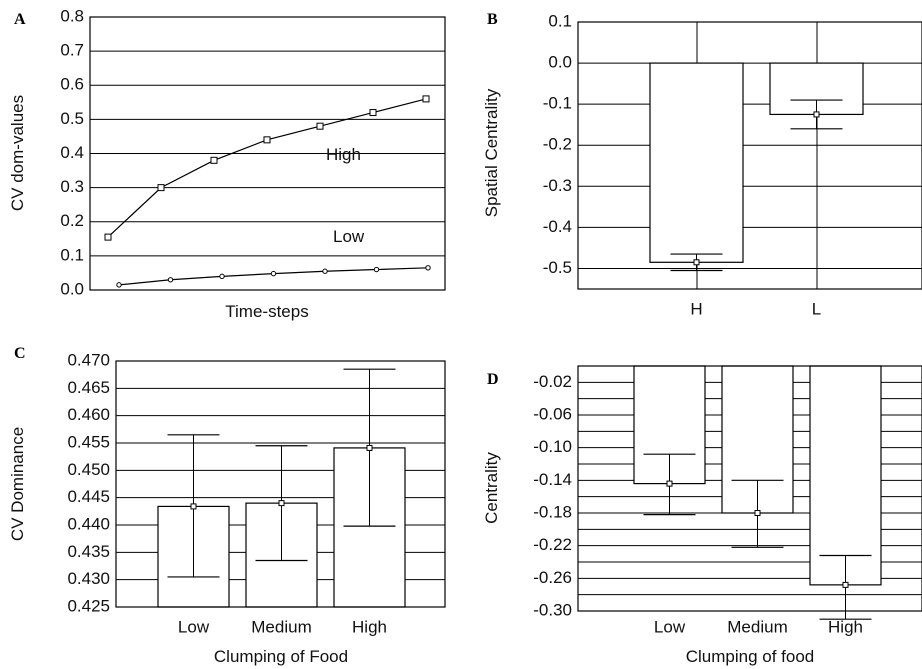  What do you see at coordinates (845, 626) in the screenshot?
I see `x-tick-label-d-2: High` at bounding box center [845, 626].